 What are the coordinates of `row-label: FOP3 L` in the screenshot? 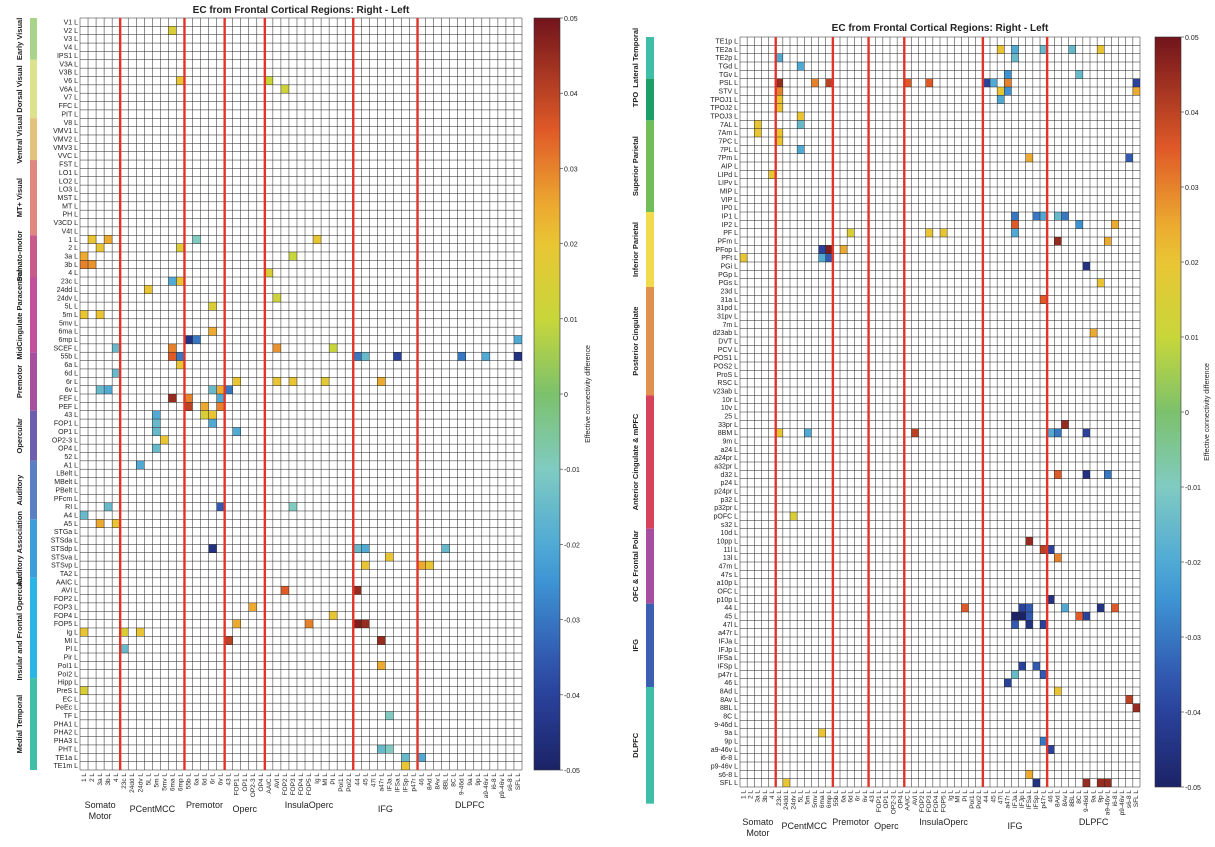 It's located at (66, 607).